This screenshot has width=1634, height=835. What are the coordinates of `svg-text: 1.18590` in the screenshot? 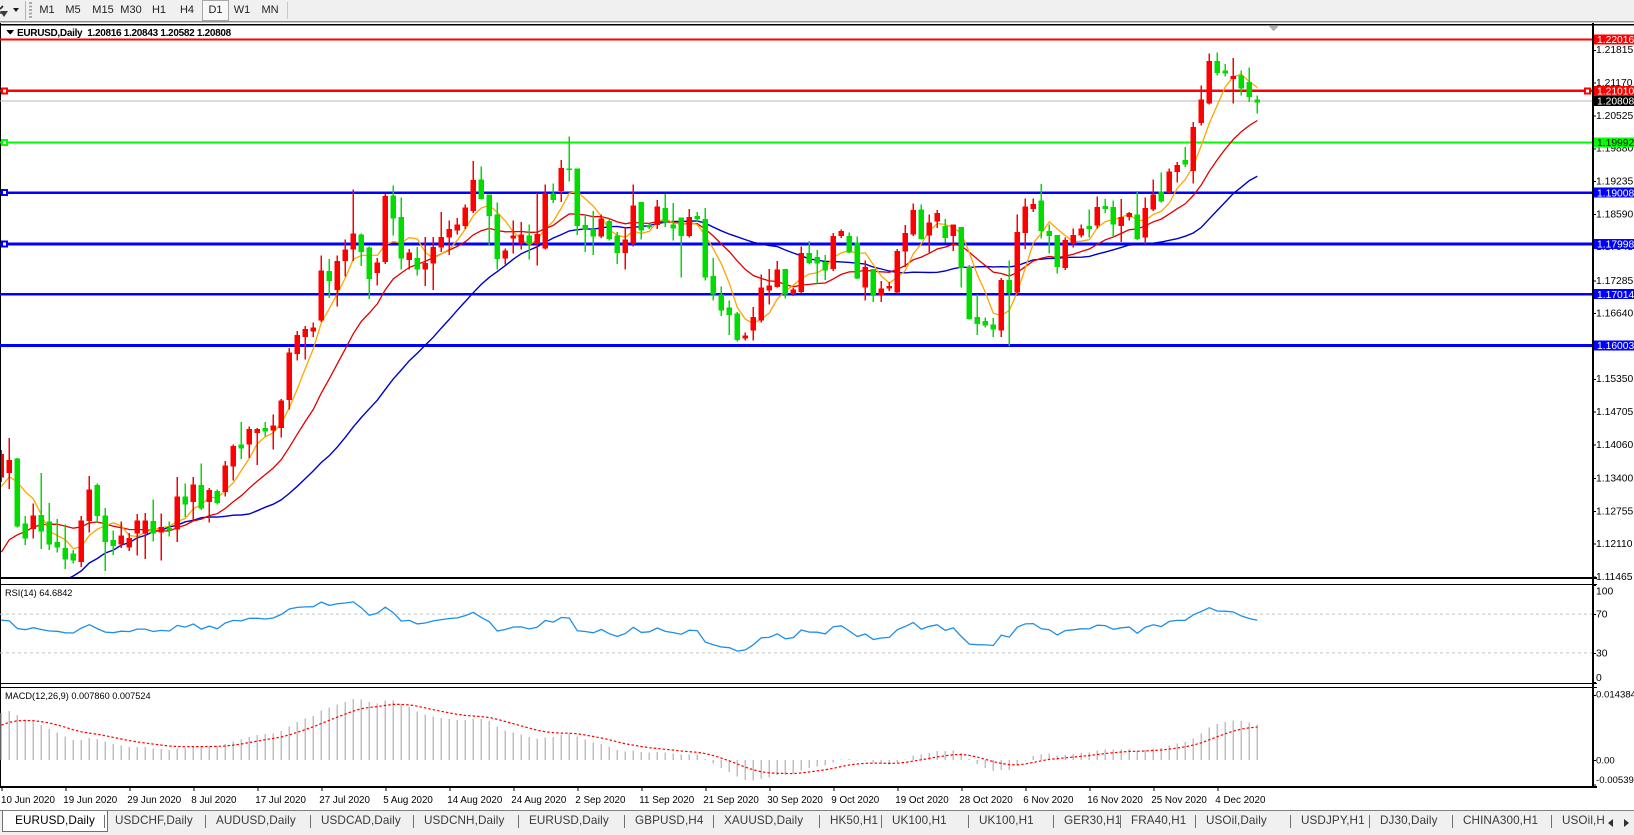 It's located at (1614, 214).